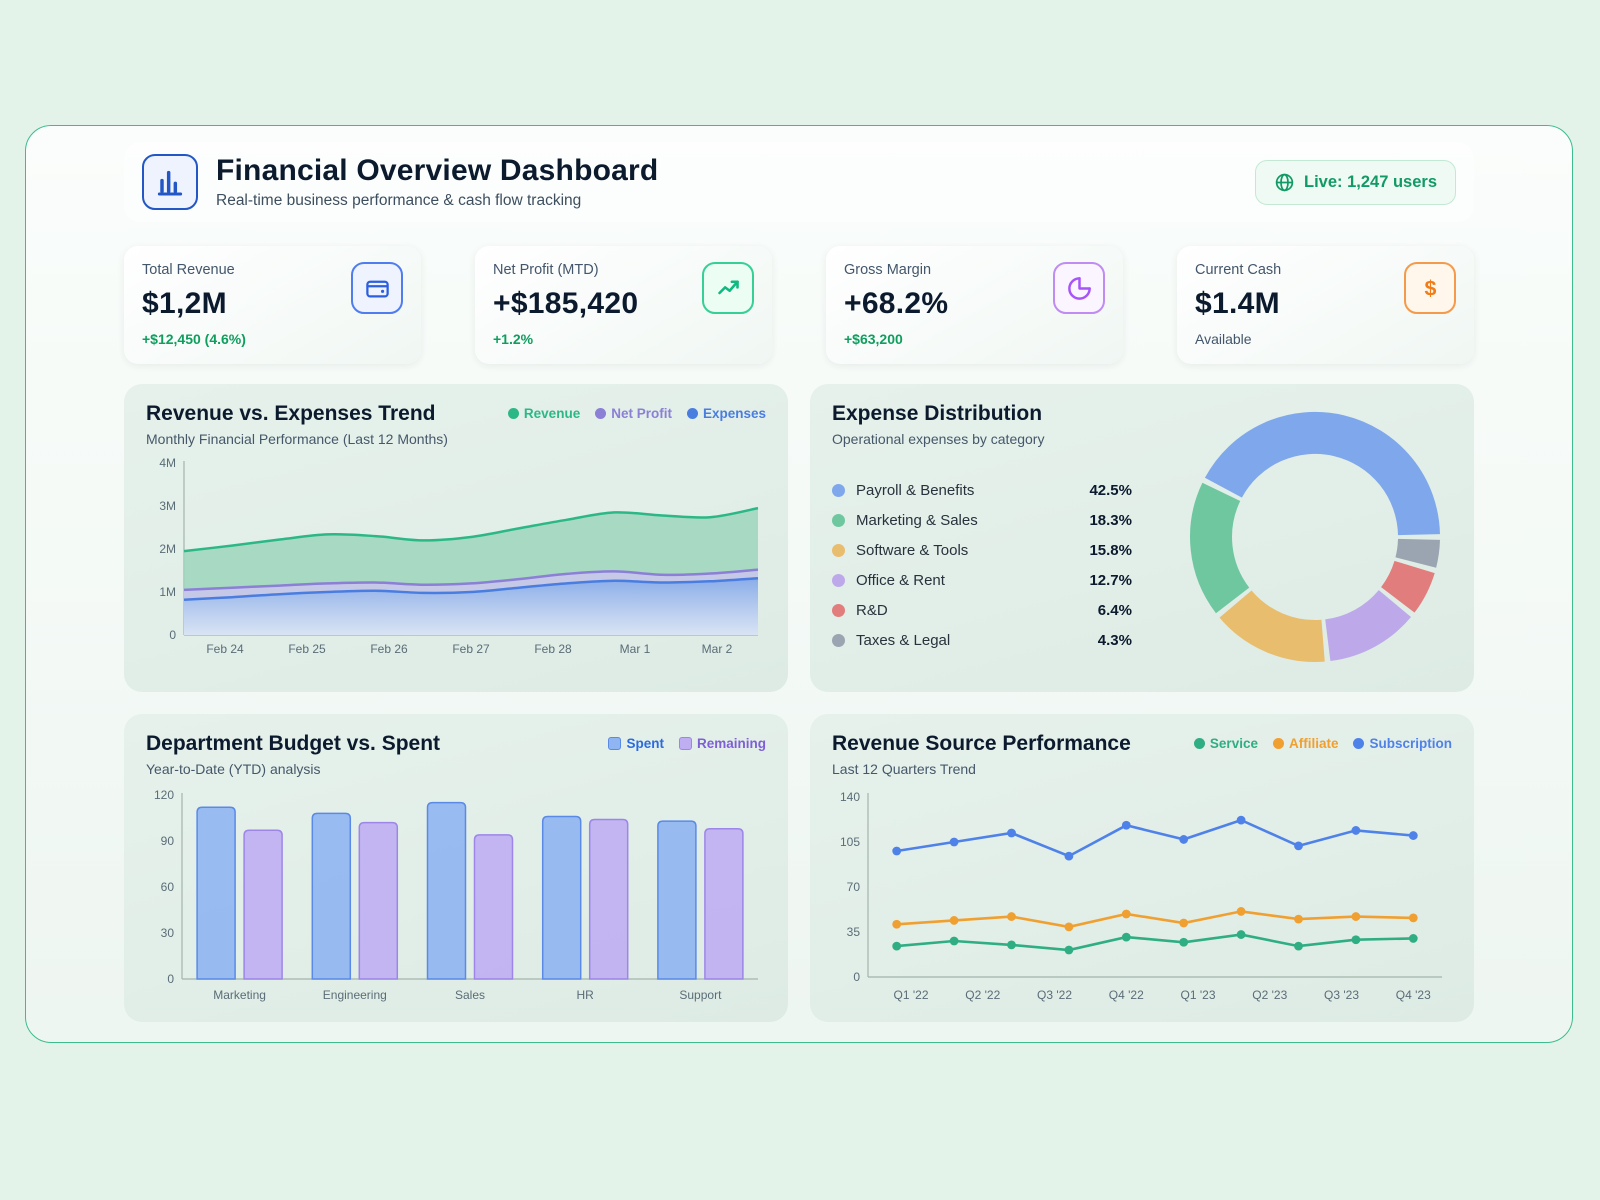 The width and height of the screenshot is (1600, 1200). I want to click on expense-row-taxes-legal: Taxes & Legal 4.3%, so click(982, 640).